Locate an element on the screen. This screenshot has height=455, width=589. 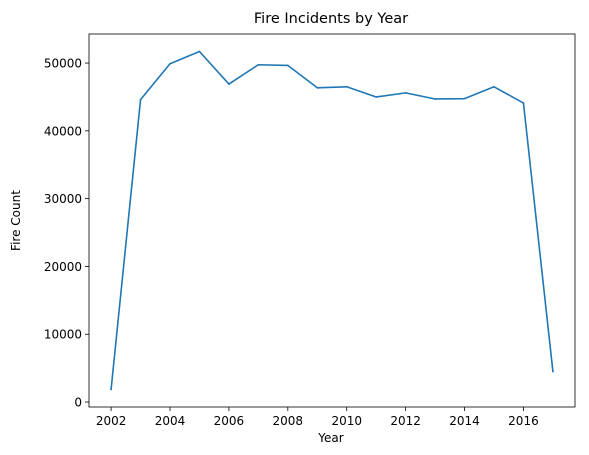
y-tick-label: 20000 is located at coordinates (63, 267).